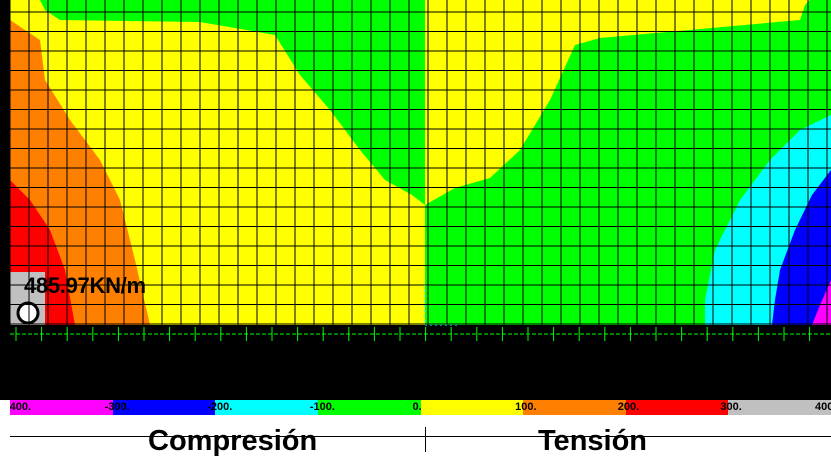  Describe the element at coordinates (821, 302) in the screenshot. I see `contour-magenta-right` at that location.